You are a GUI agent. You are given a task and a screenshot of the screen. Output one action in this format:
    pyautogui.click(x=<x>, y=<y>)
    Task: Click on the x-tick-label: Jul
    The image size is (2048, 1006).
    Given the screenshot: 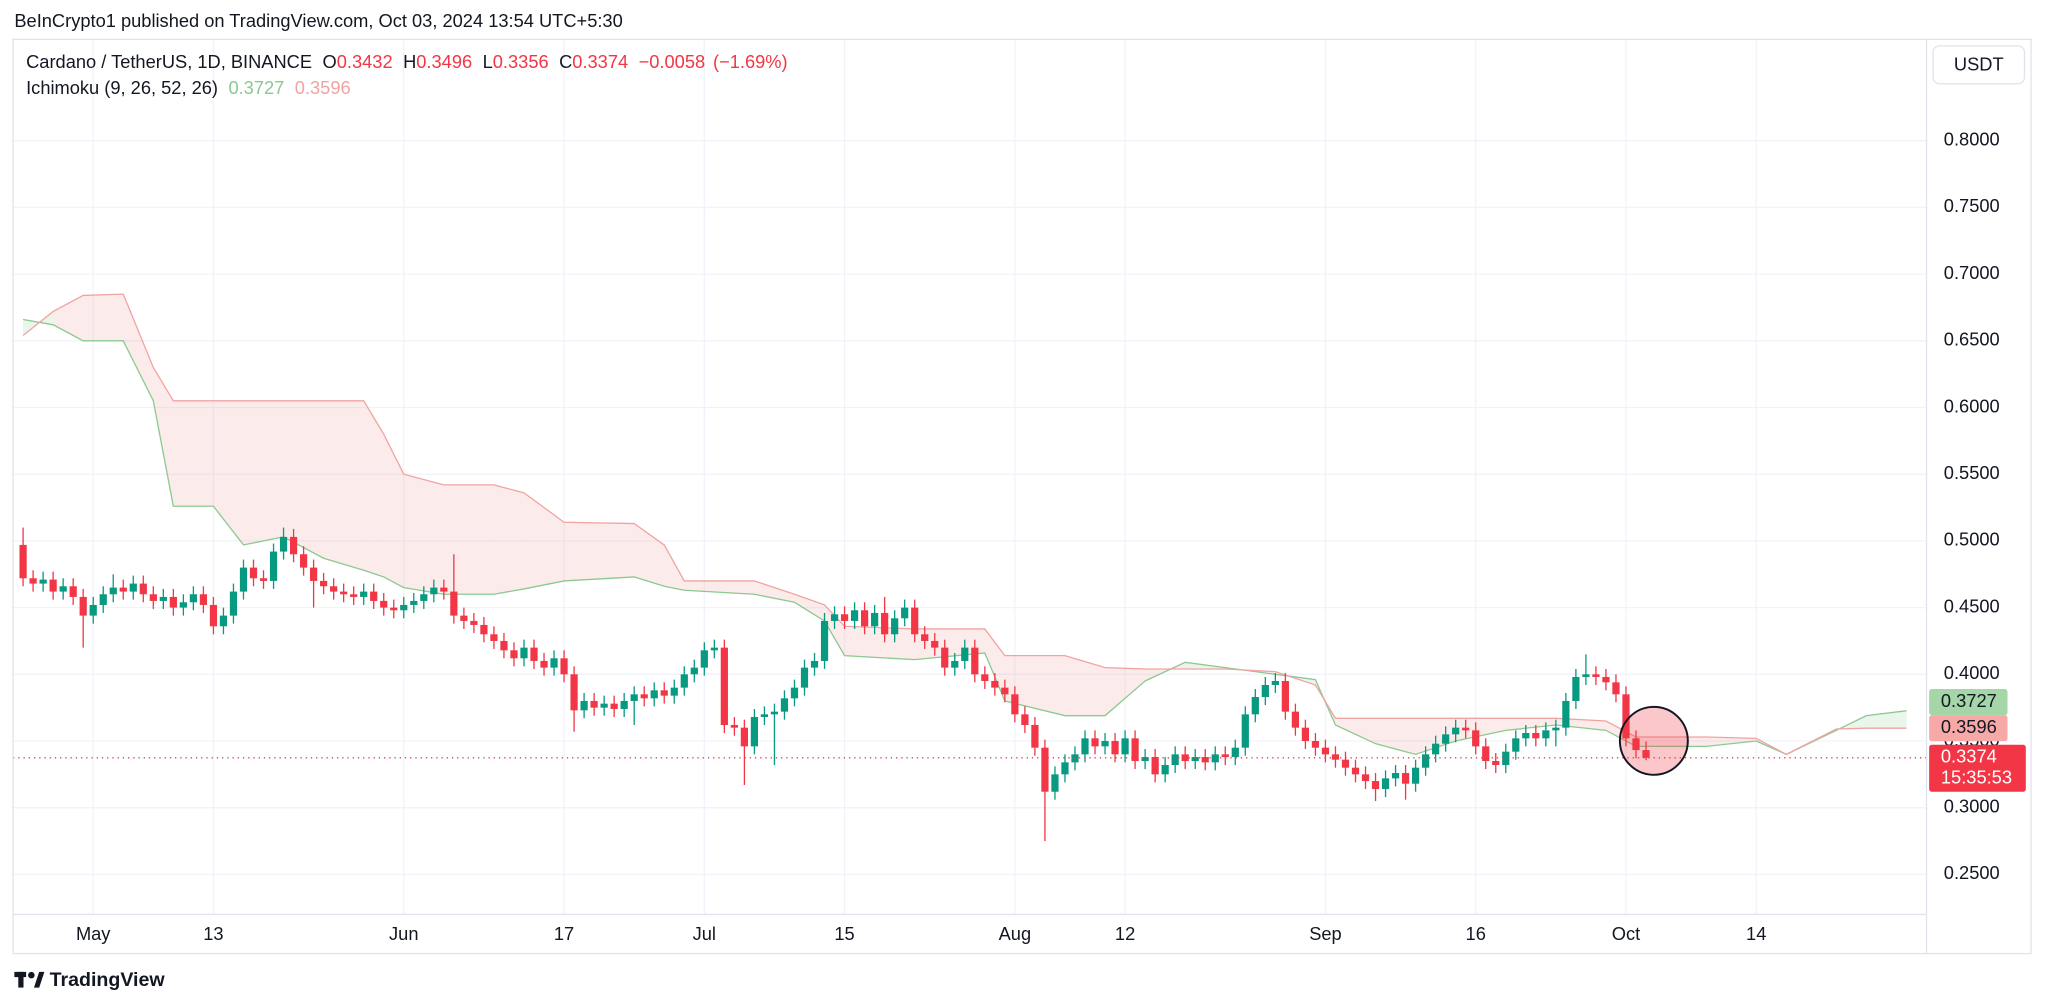 What is the action you would take?
    pyautogui.click(x=704, y=933)
    